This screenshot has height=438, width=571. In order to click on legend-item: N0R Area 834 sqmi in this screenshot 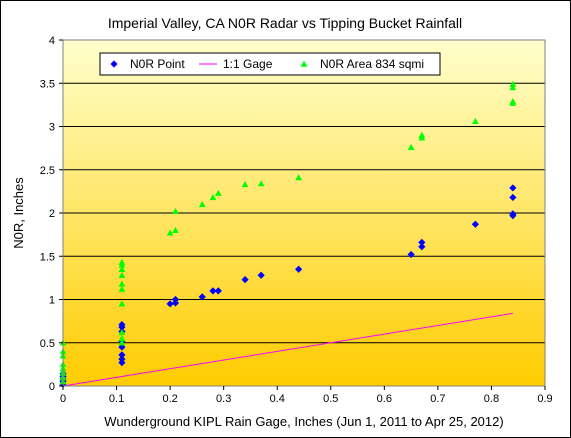, I will do `click(362, 64)`.